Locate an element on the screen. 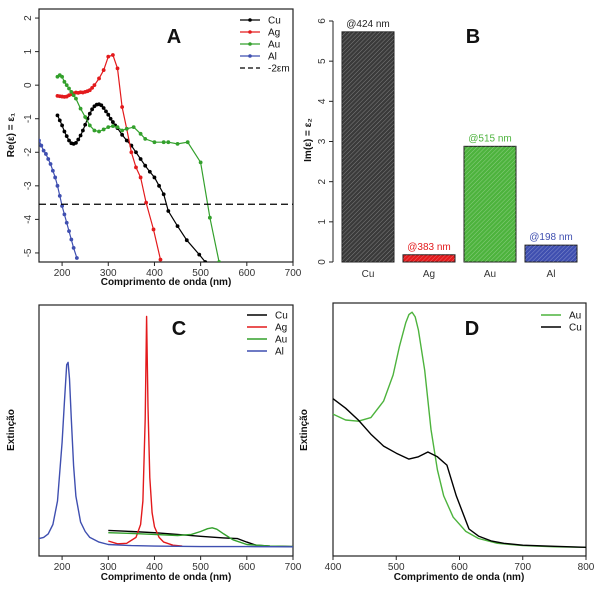  bar-annotation-ag: @383 nm is located at coordinates (429, 247).